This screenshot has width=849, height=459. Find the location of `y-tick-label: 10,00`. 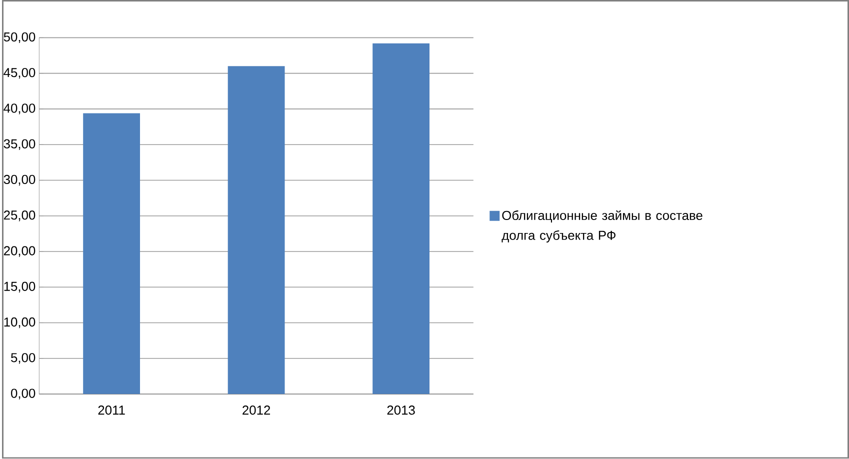

y-tick-label: 10,00 is located at coordinates (20, 323).